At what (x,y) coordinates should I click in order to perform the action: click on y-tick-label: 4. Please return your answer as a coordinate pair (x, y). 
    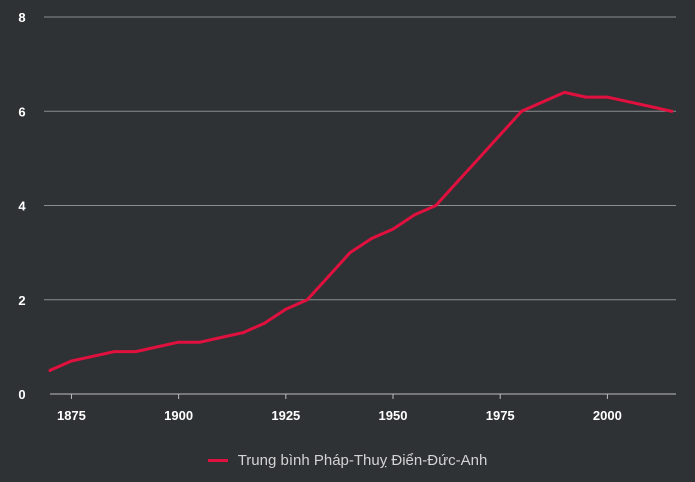
    Looking at the image, I should click on (22, 206).